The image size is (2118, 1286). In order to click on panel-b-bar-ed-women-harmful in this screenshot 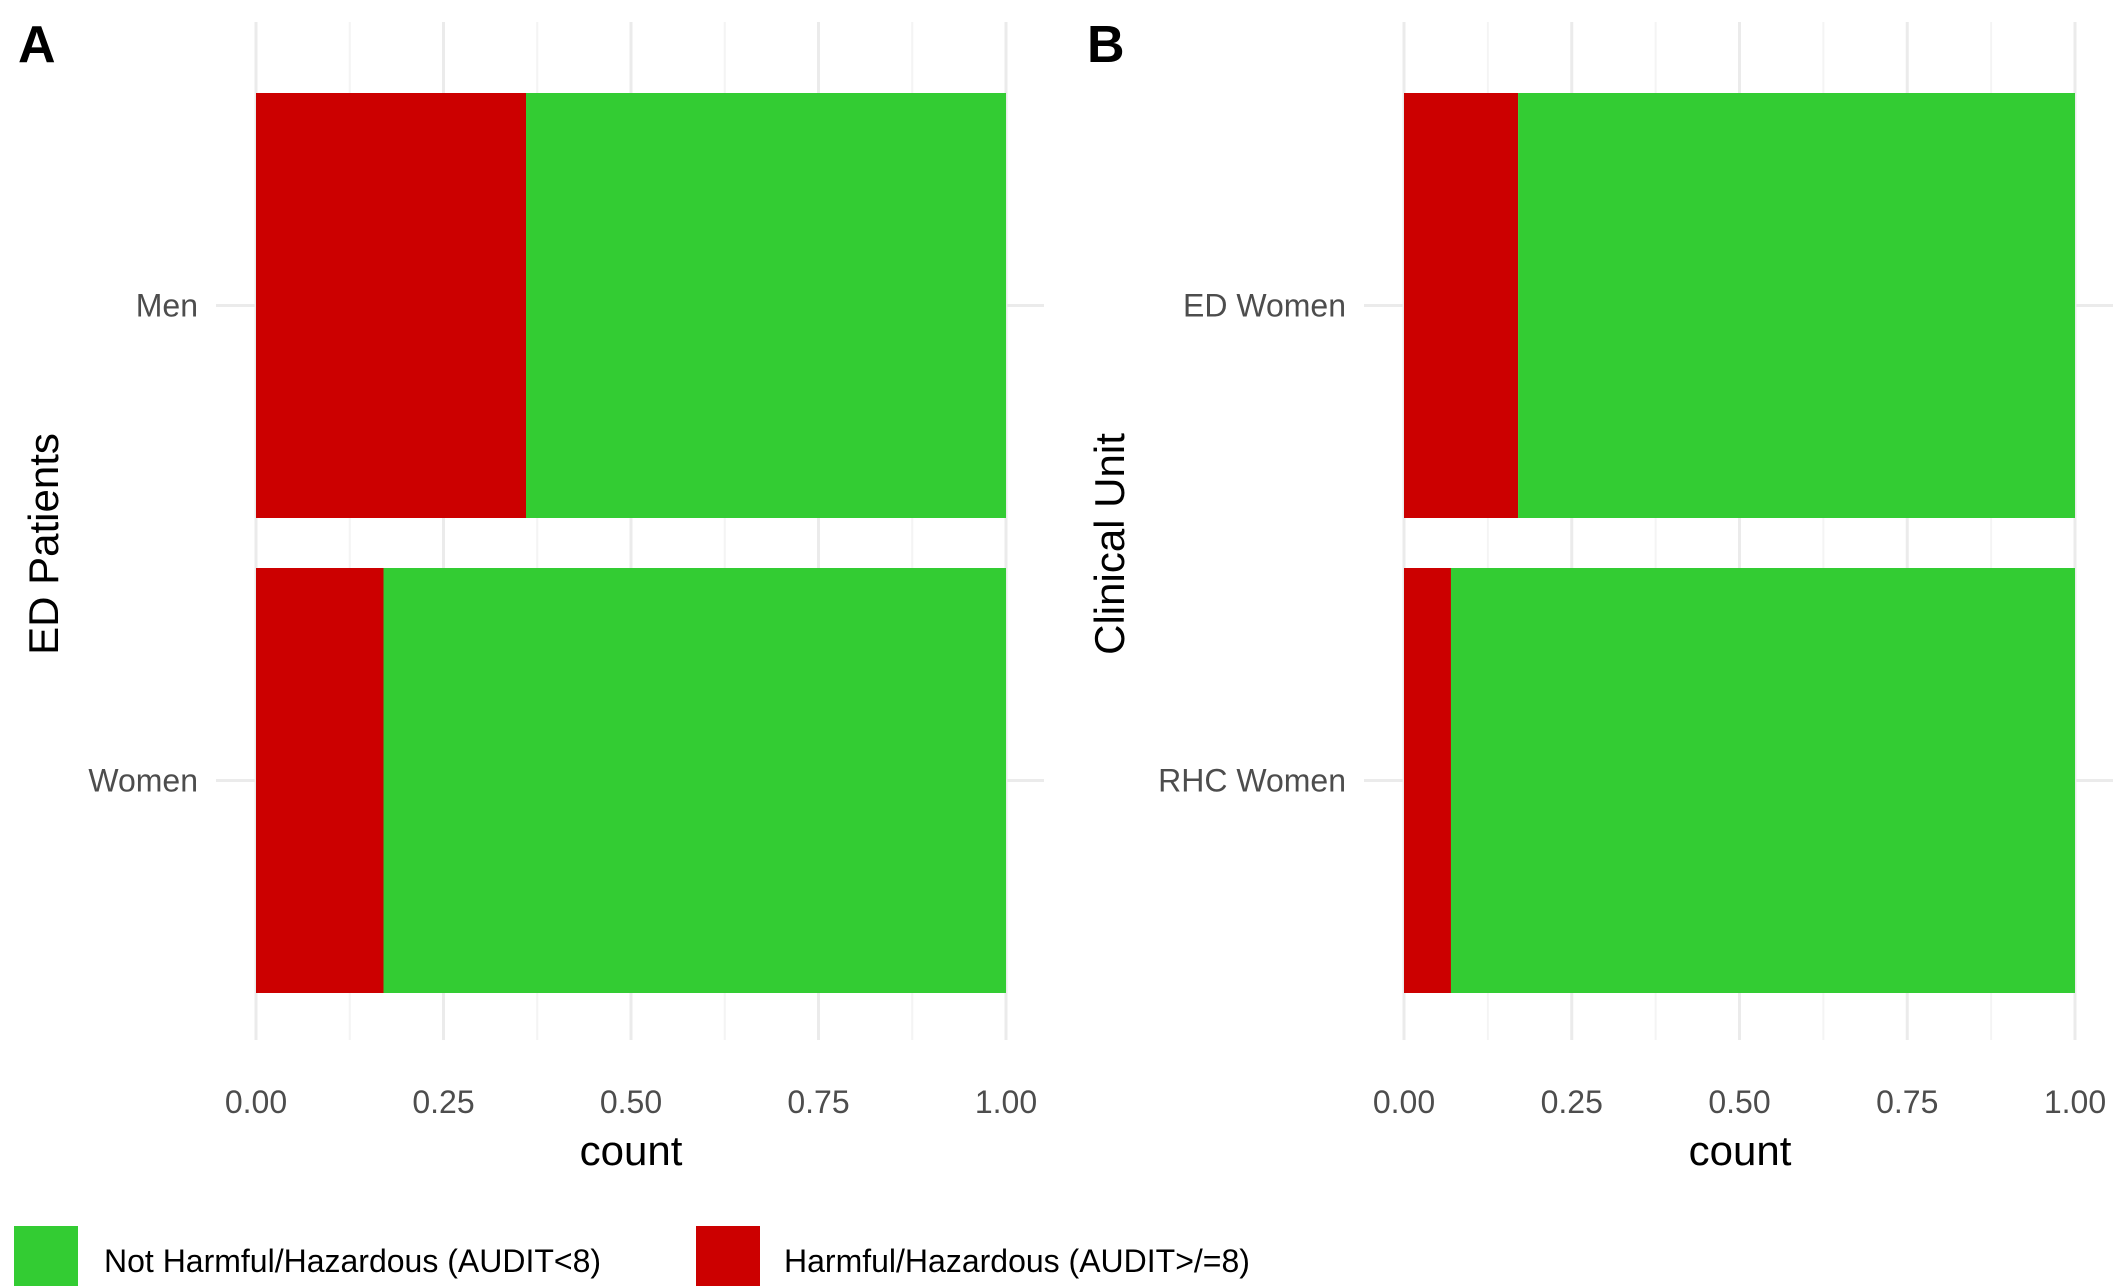, I will do `click(1461, 305)`.